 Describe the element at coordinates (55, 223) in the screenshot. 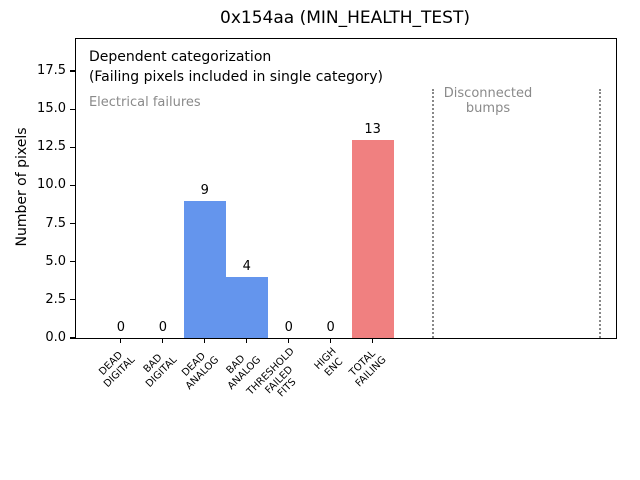

I see `y-tick-label: 7.5` at that location.